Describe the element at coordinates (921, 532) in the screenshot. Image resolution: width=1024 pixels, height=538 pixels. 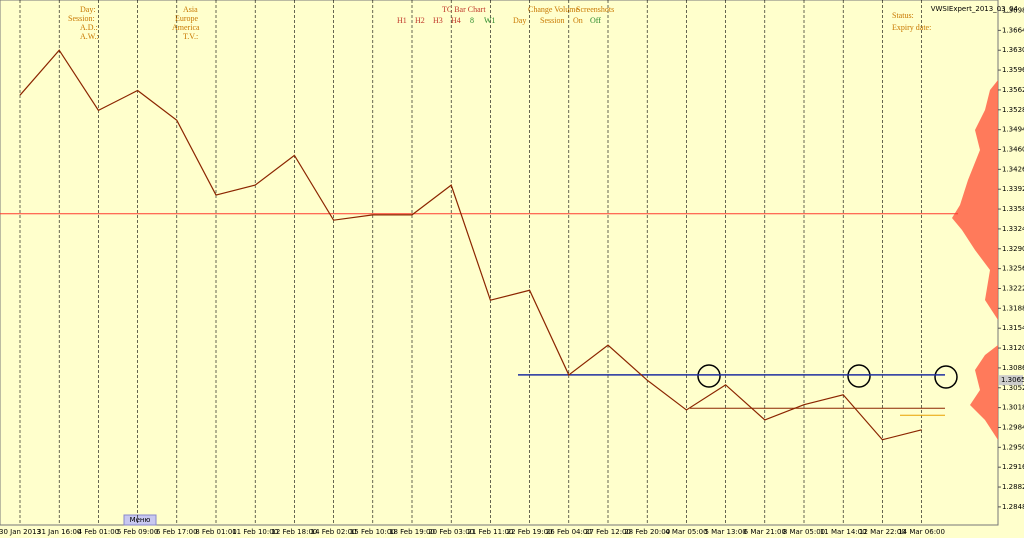
I see `x-tick-label: 14 Mar 06:00` at that location.